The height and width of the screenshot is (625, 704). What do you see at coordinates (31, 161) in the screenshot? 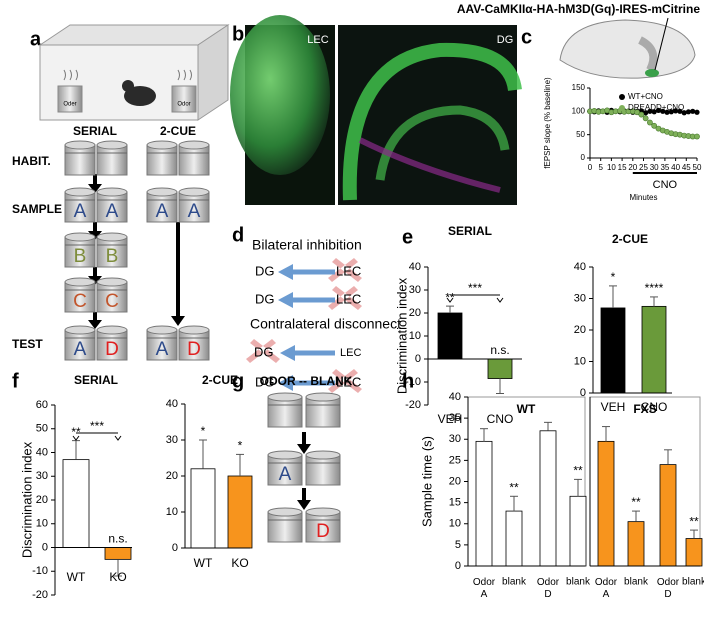
I see `row-label: HABIT.` at bounding box center [31, 161].